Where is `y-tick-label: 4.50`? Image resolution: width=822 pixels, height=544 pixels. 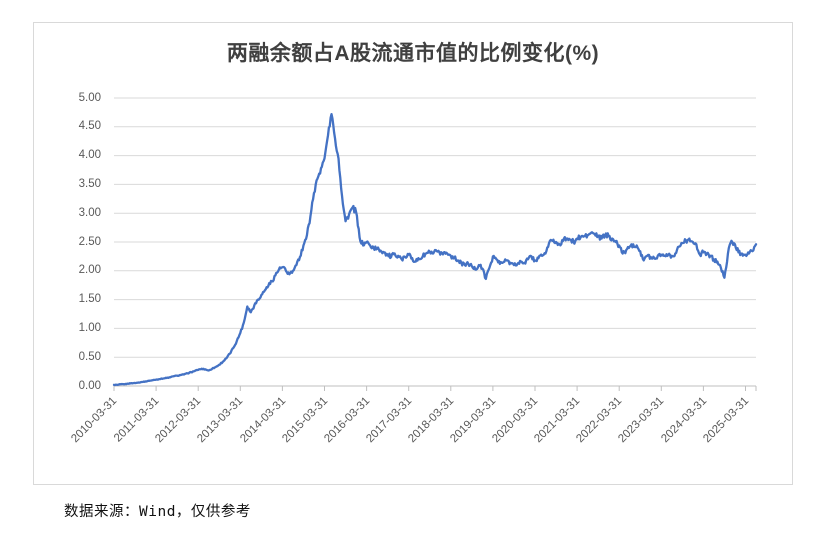
y-tick-label: 4.50 is located at coordinates (89, 126).